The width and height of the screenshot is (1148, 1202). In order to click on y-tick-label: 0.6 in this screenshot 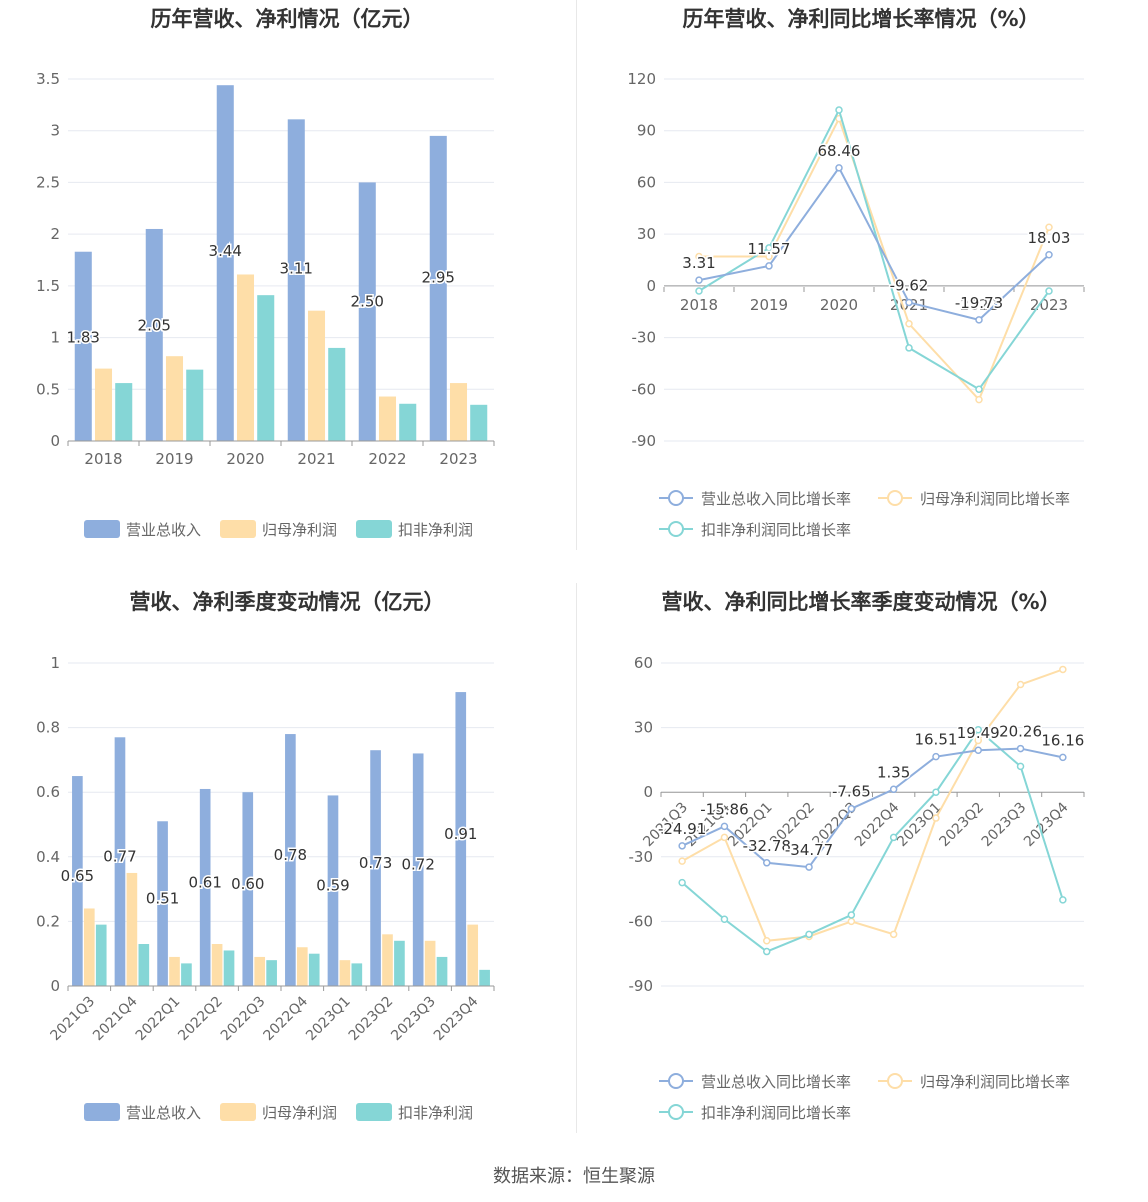, I will do `click(48, 792)`.